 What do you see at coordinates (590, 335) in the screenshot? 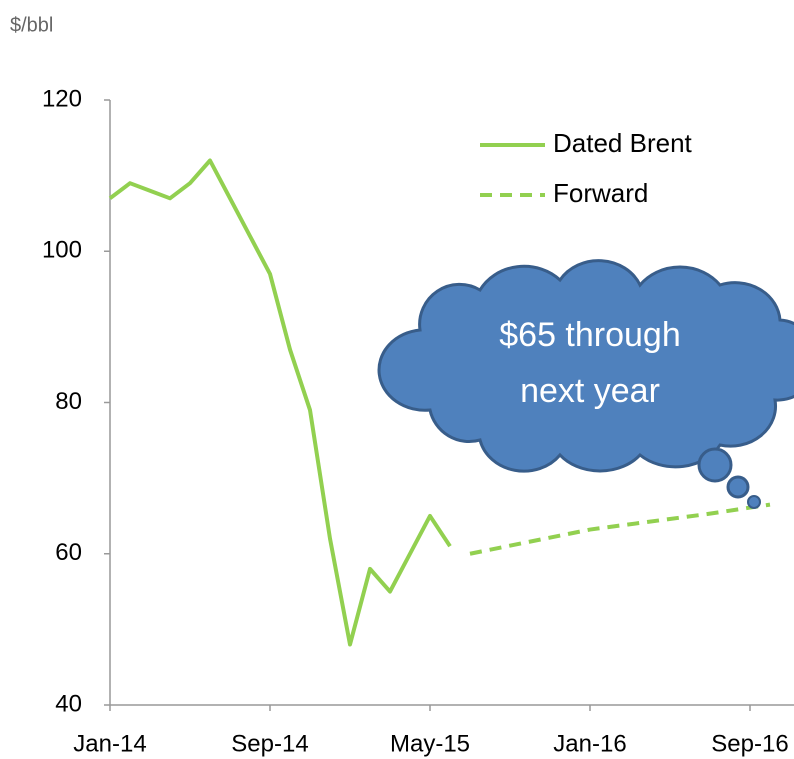
I see `annotation: $65 through` at bounding box center [590, 335].